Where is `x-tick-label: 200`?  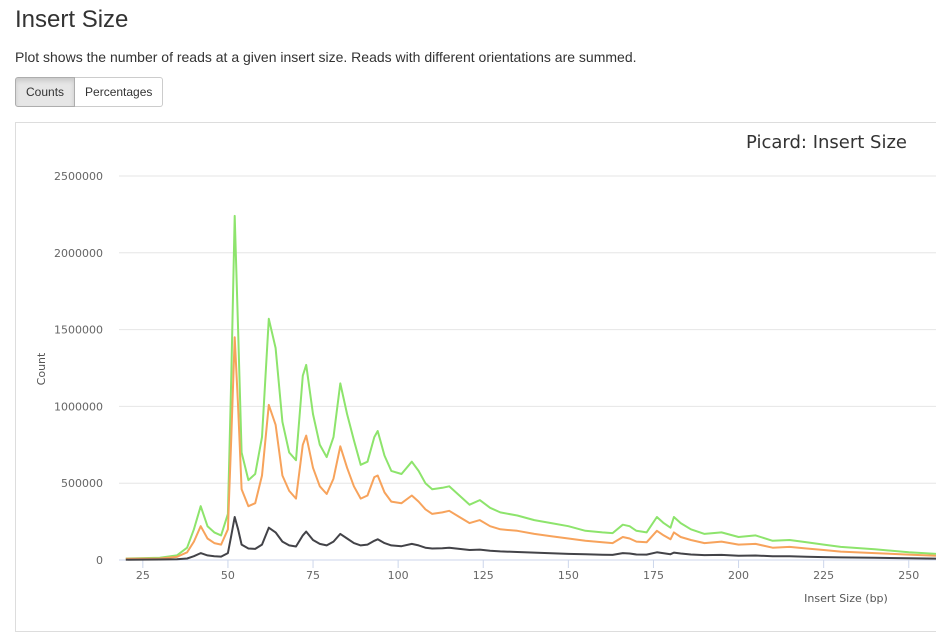 x-tick-label: 200 is located at coordinates (738, 575).